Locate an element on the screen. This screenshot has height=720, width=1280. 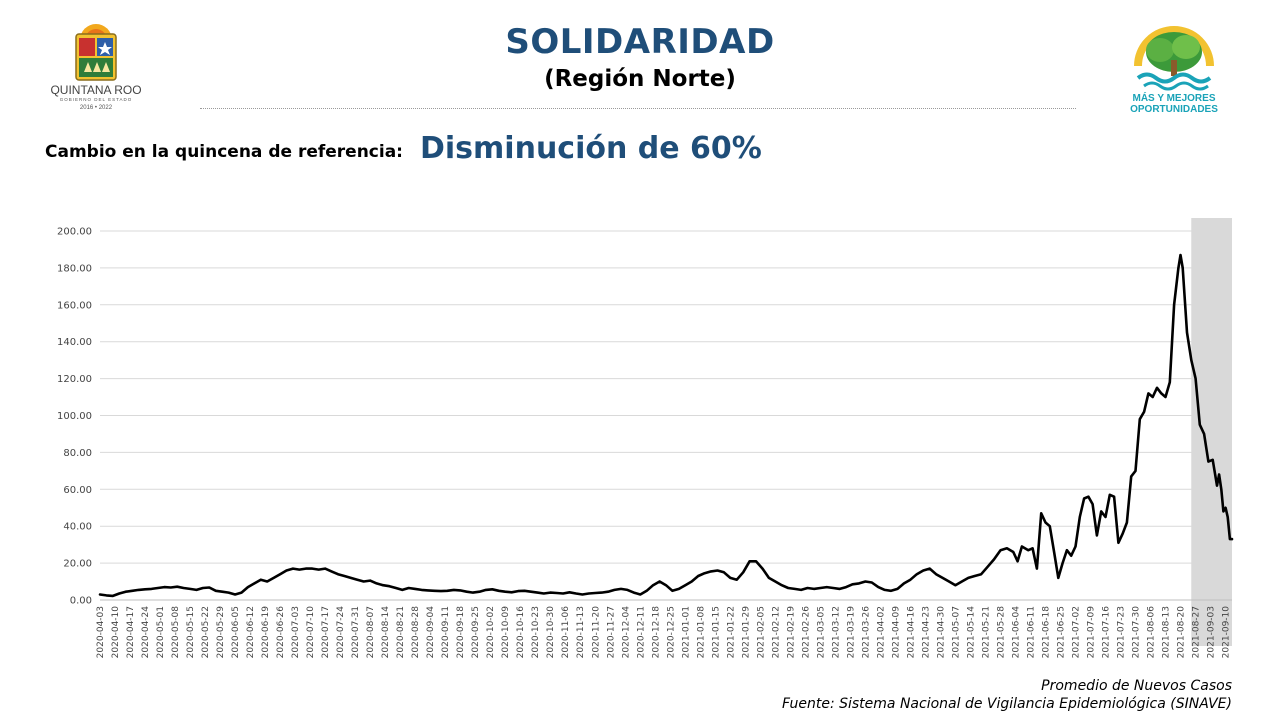
y-tick-label: 140.00 is located at coordinates (74, 342).